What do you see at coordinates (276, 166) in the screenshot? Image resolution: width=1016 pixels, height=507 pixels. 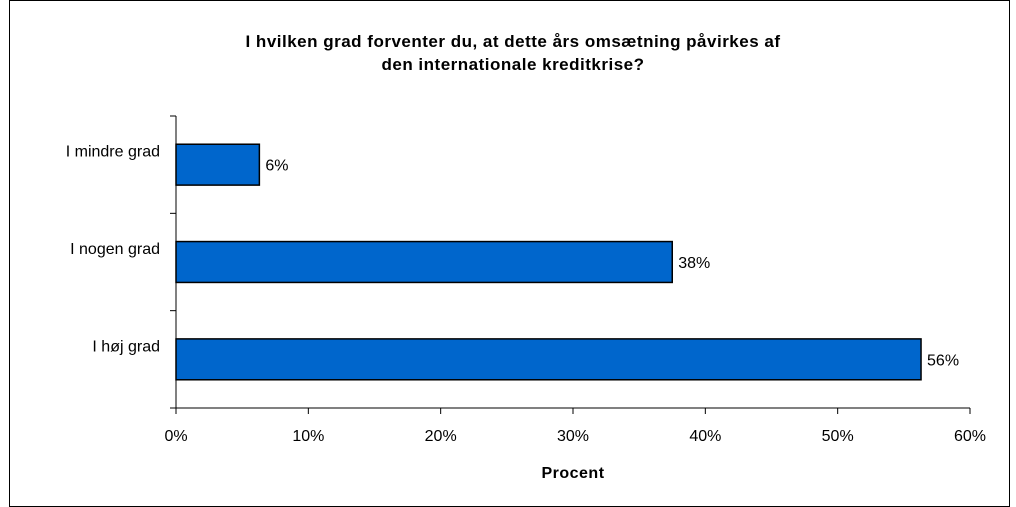 I see `data-label: 6%` at bounding box center [276, 166].